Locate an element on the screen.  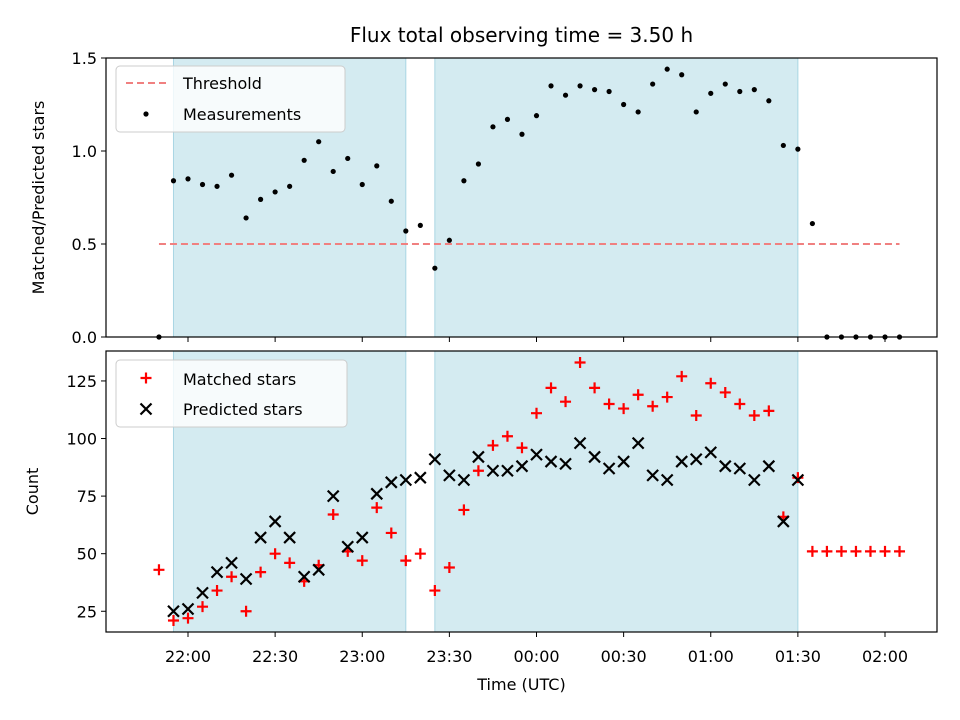
x-axis-label: Time (UTC) is located at coordinates (520, 684).